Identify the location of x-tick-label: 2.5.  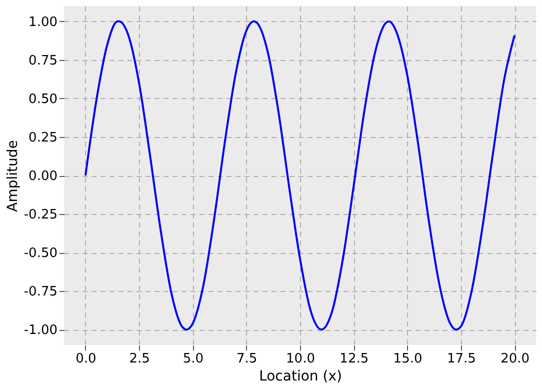
(139, 359).